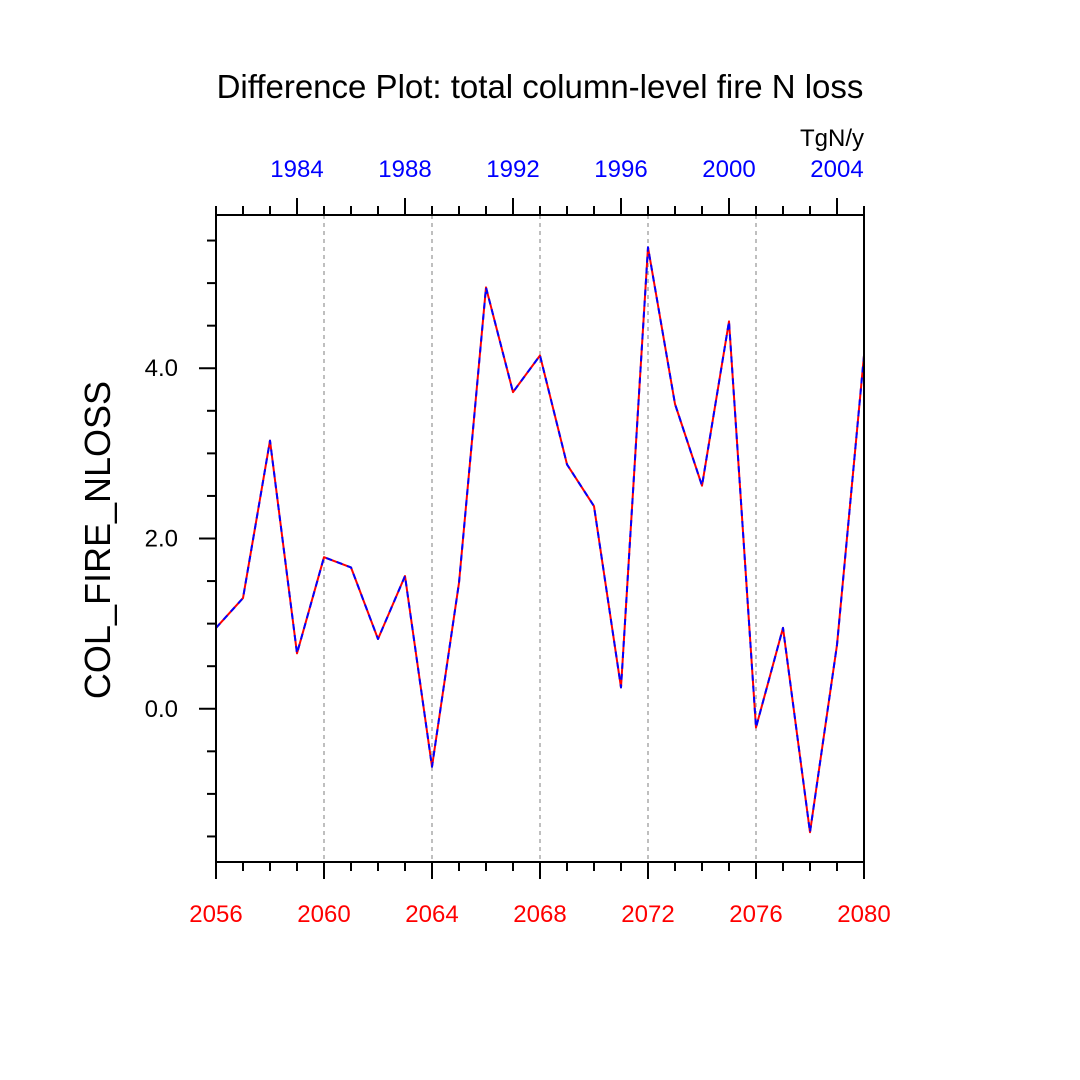 This screenshot has height=1080, width=1080. What do you see at coordinates (97, 540) in the screenshot?
I see `y-axis-label: COL_FIRE_NLOSS` at bounding box center [97, 540].